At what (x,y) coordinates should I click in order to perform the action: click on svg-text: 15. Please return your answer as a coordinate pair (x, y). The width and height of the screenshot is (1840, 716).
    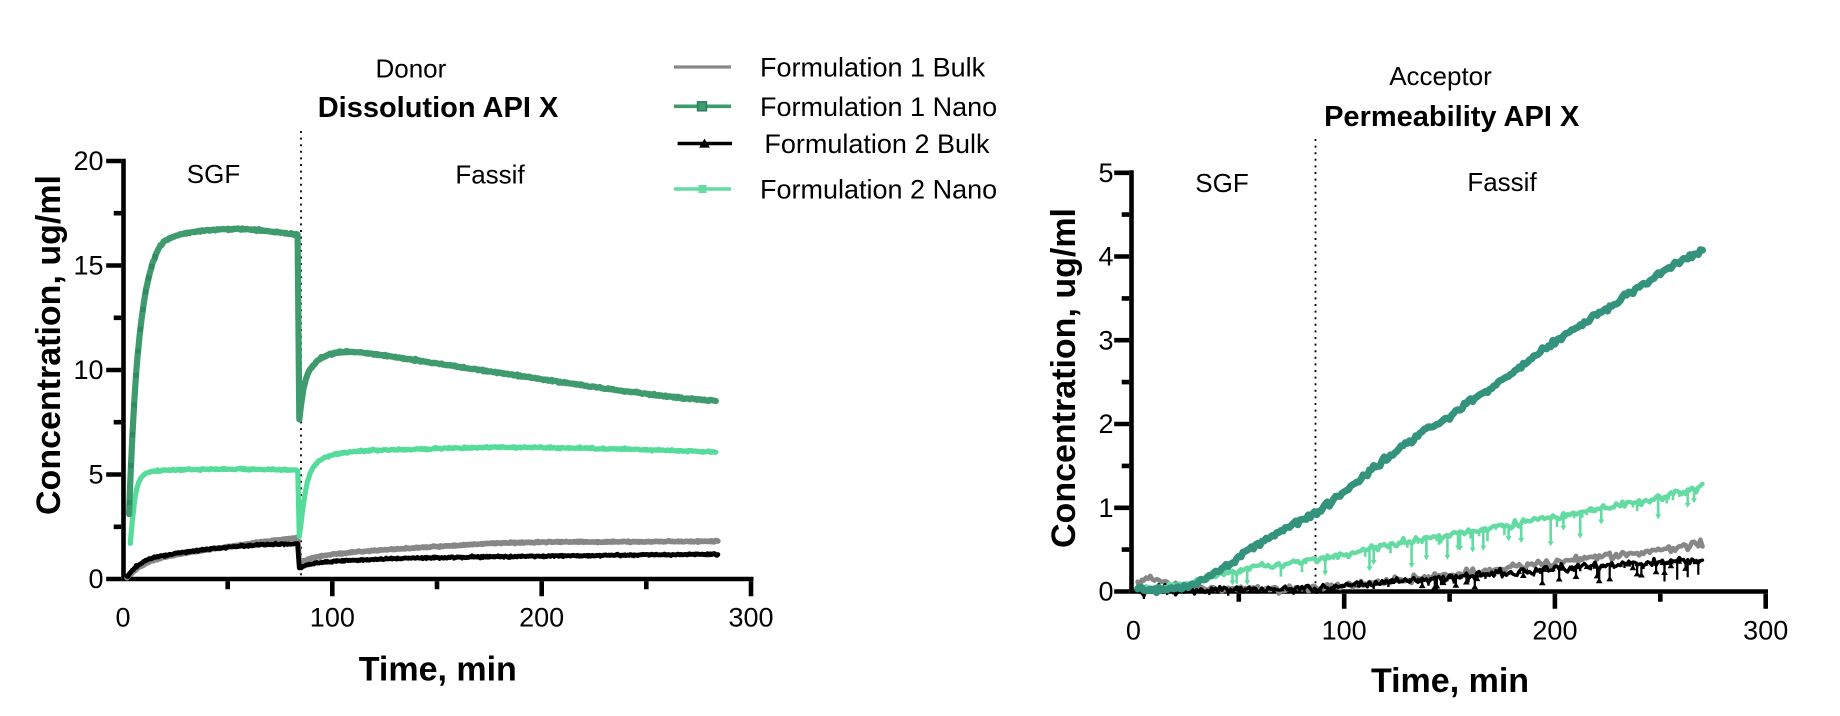
    Looking at the image, I should click on (88, 266).